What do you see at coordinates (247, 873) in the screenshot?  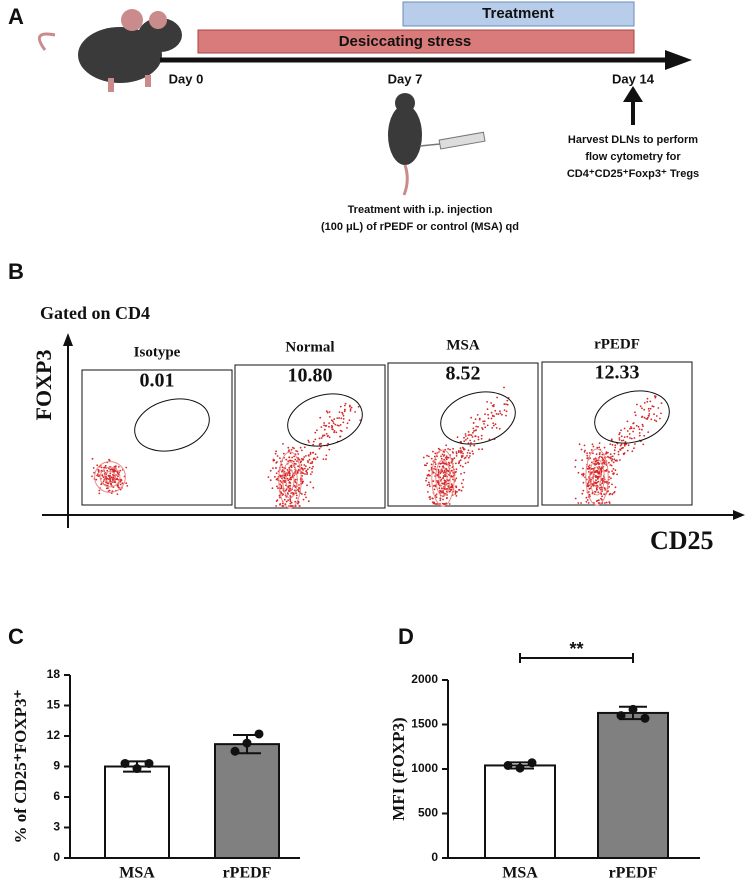 I see `x-tick-label: rPEDF` at bounding box center [247, 873].